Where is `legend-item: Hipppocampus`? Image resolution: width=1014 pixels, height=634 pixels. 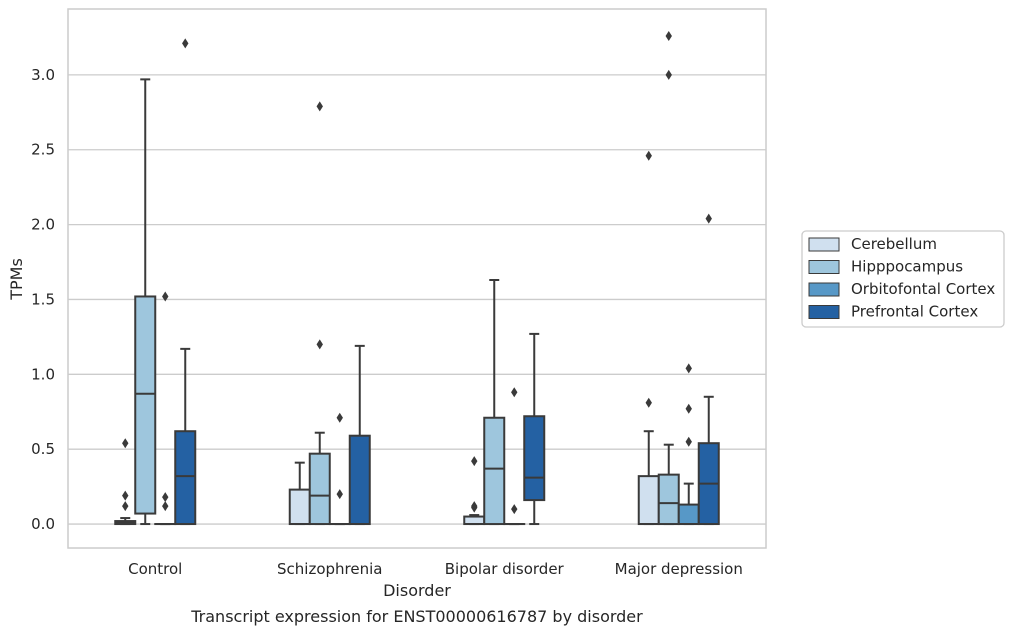
legend-item: Hipppocampus is located at coordinates (885, 267).